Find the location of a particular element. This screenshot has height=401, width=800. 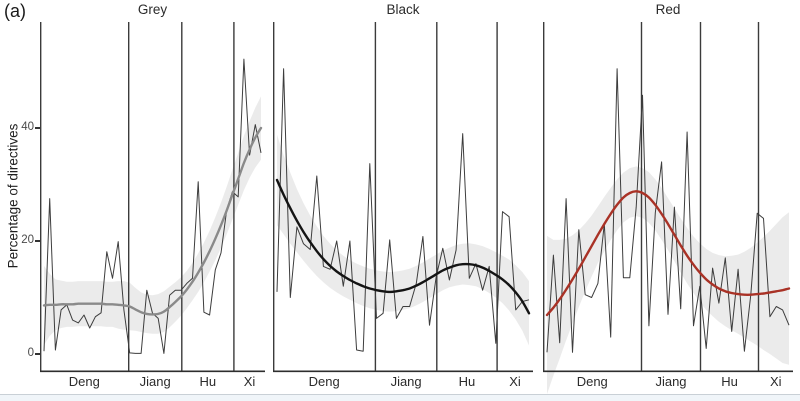

y-tick-label: 40 is located at coordinates (27, 127).